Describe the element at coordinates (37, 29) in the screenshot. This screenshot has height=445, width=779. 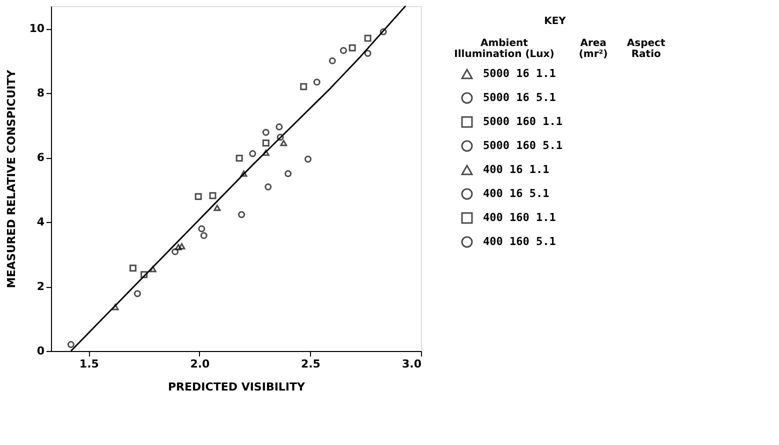
I see `y-tick-label: 10` at that location.